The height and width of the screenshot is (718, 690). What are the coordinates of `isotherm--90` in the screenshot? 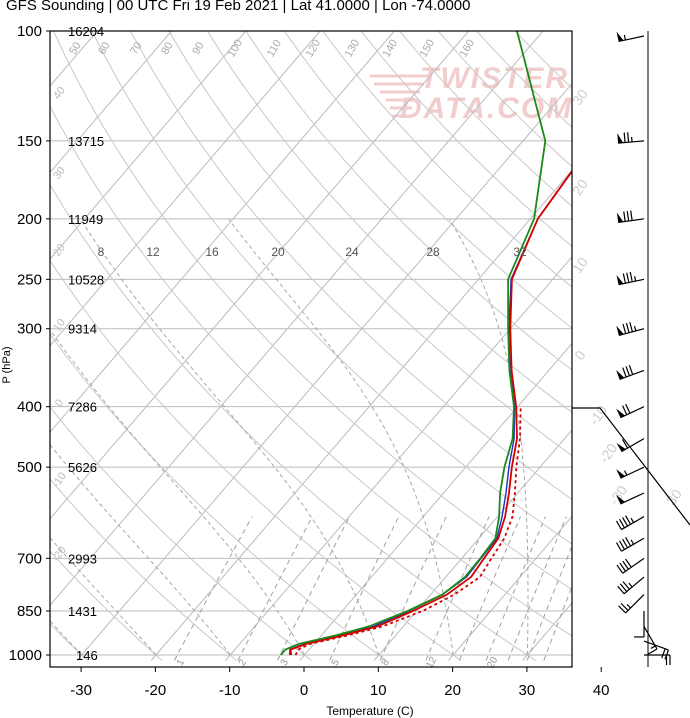 It's located at (111, 102).